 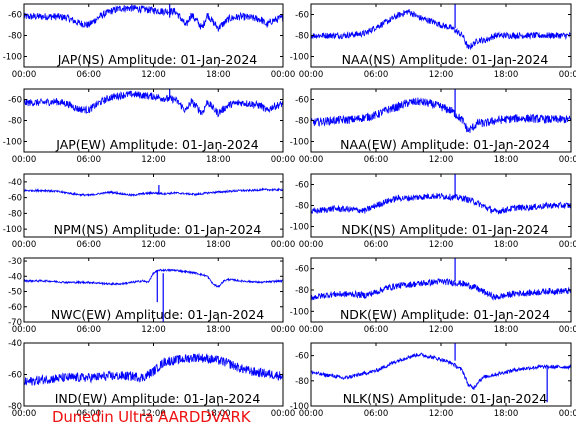 What do you see at coordinates (445, 314) in the screenshot?
I see `panel-title: NDK(EW) Amplitude: 01-Jan-2024` at bounding box center [445, 314].